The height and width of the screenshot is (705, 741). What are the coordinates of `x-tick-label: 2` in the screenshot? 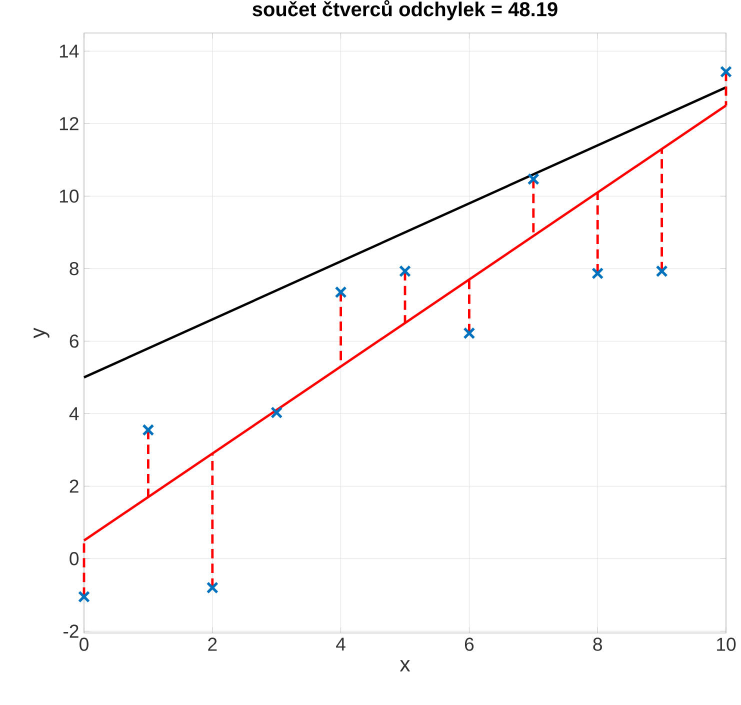 It's located at (212, 644).